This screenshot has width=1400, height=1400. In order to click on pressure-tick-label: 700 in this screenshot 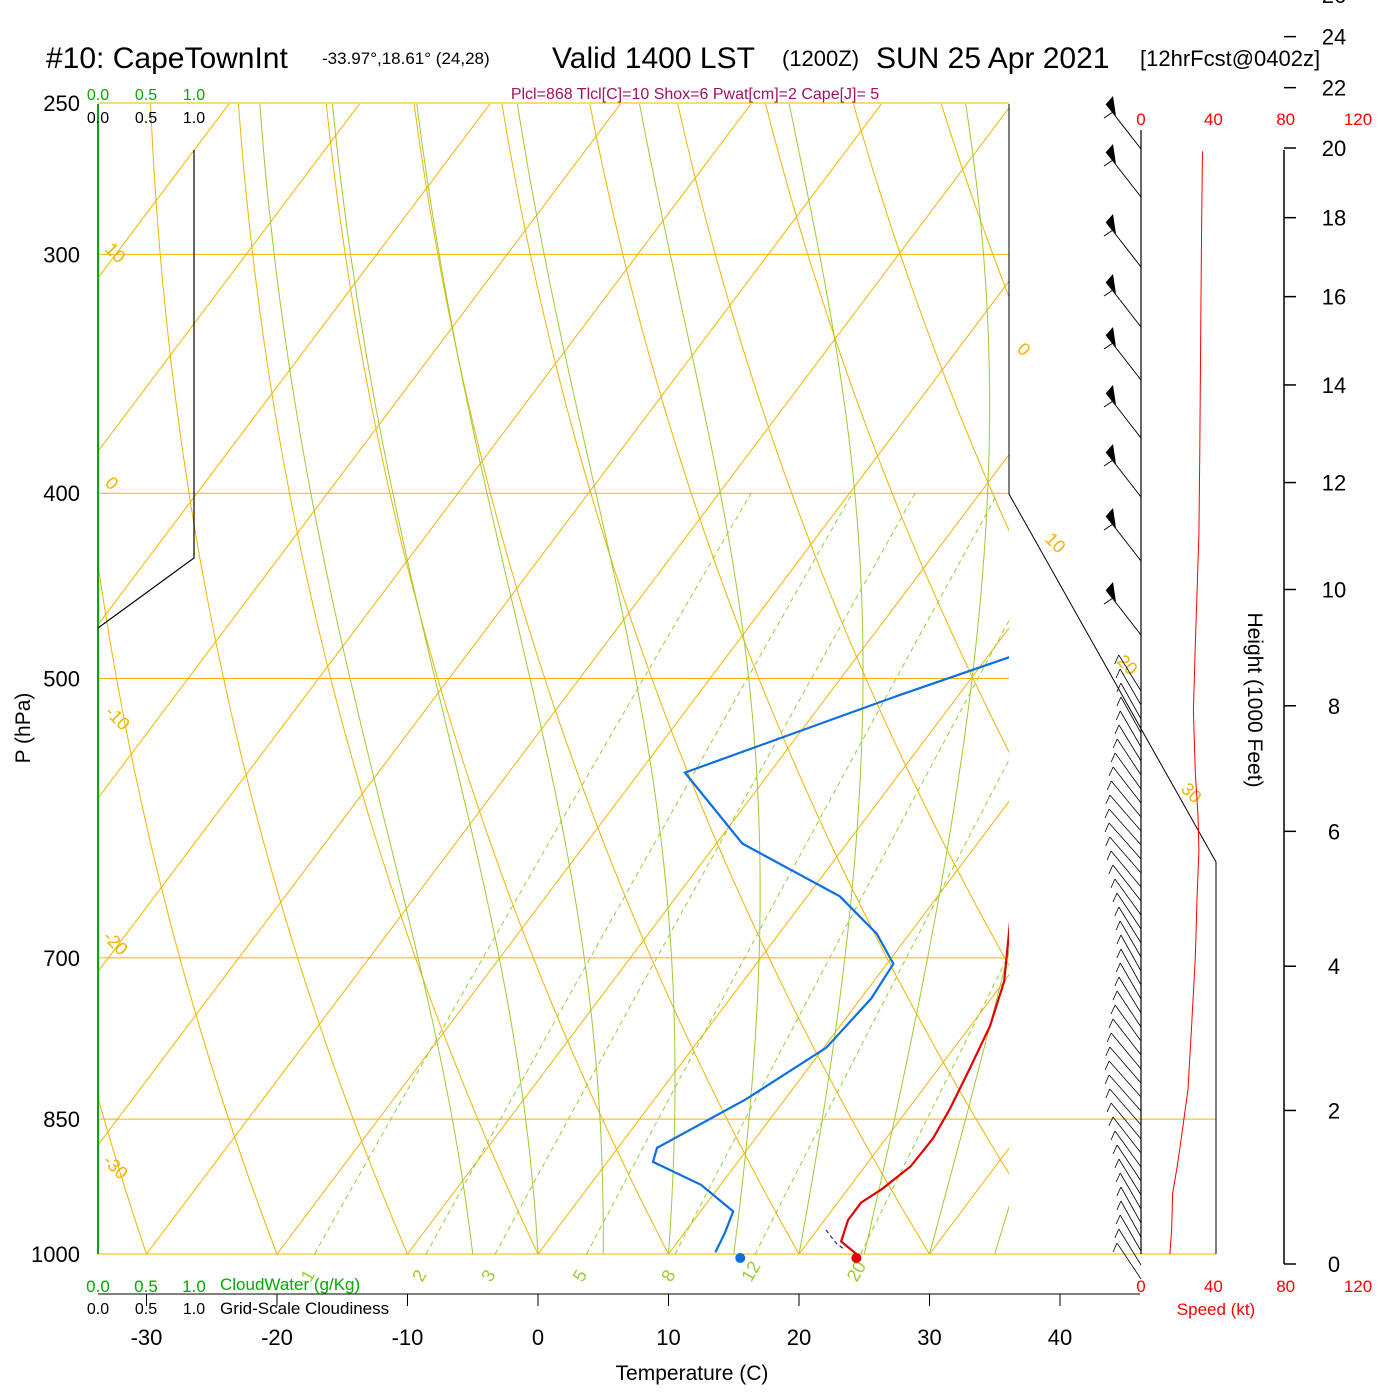, I will do `click(61, 958)`.